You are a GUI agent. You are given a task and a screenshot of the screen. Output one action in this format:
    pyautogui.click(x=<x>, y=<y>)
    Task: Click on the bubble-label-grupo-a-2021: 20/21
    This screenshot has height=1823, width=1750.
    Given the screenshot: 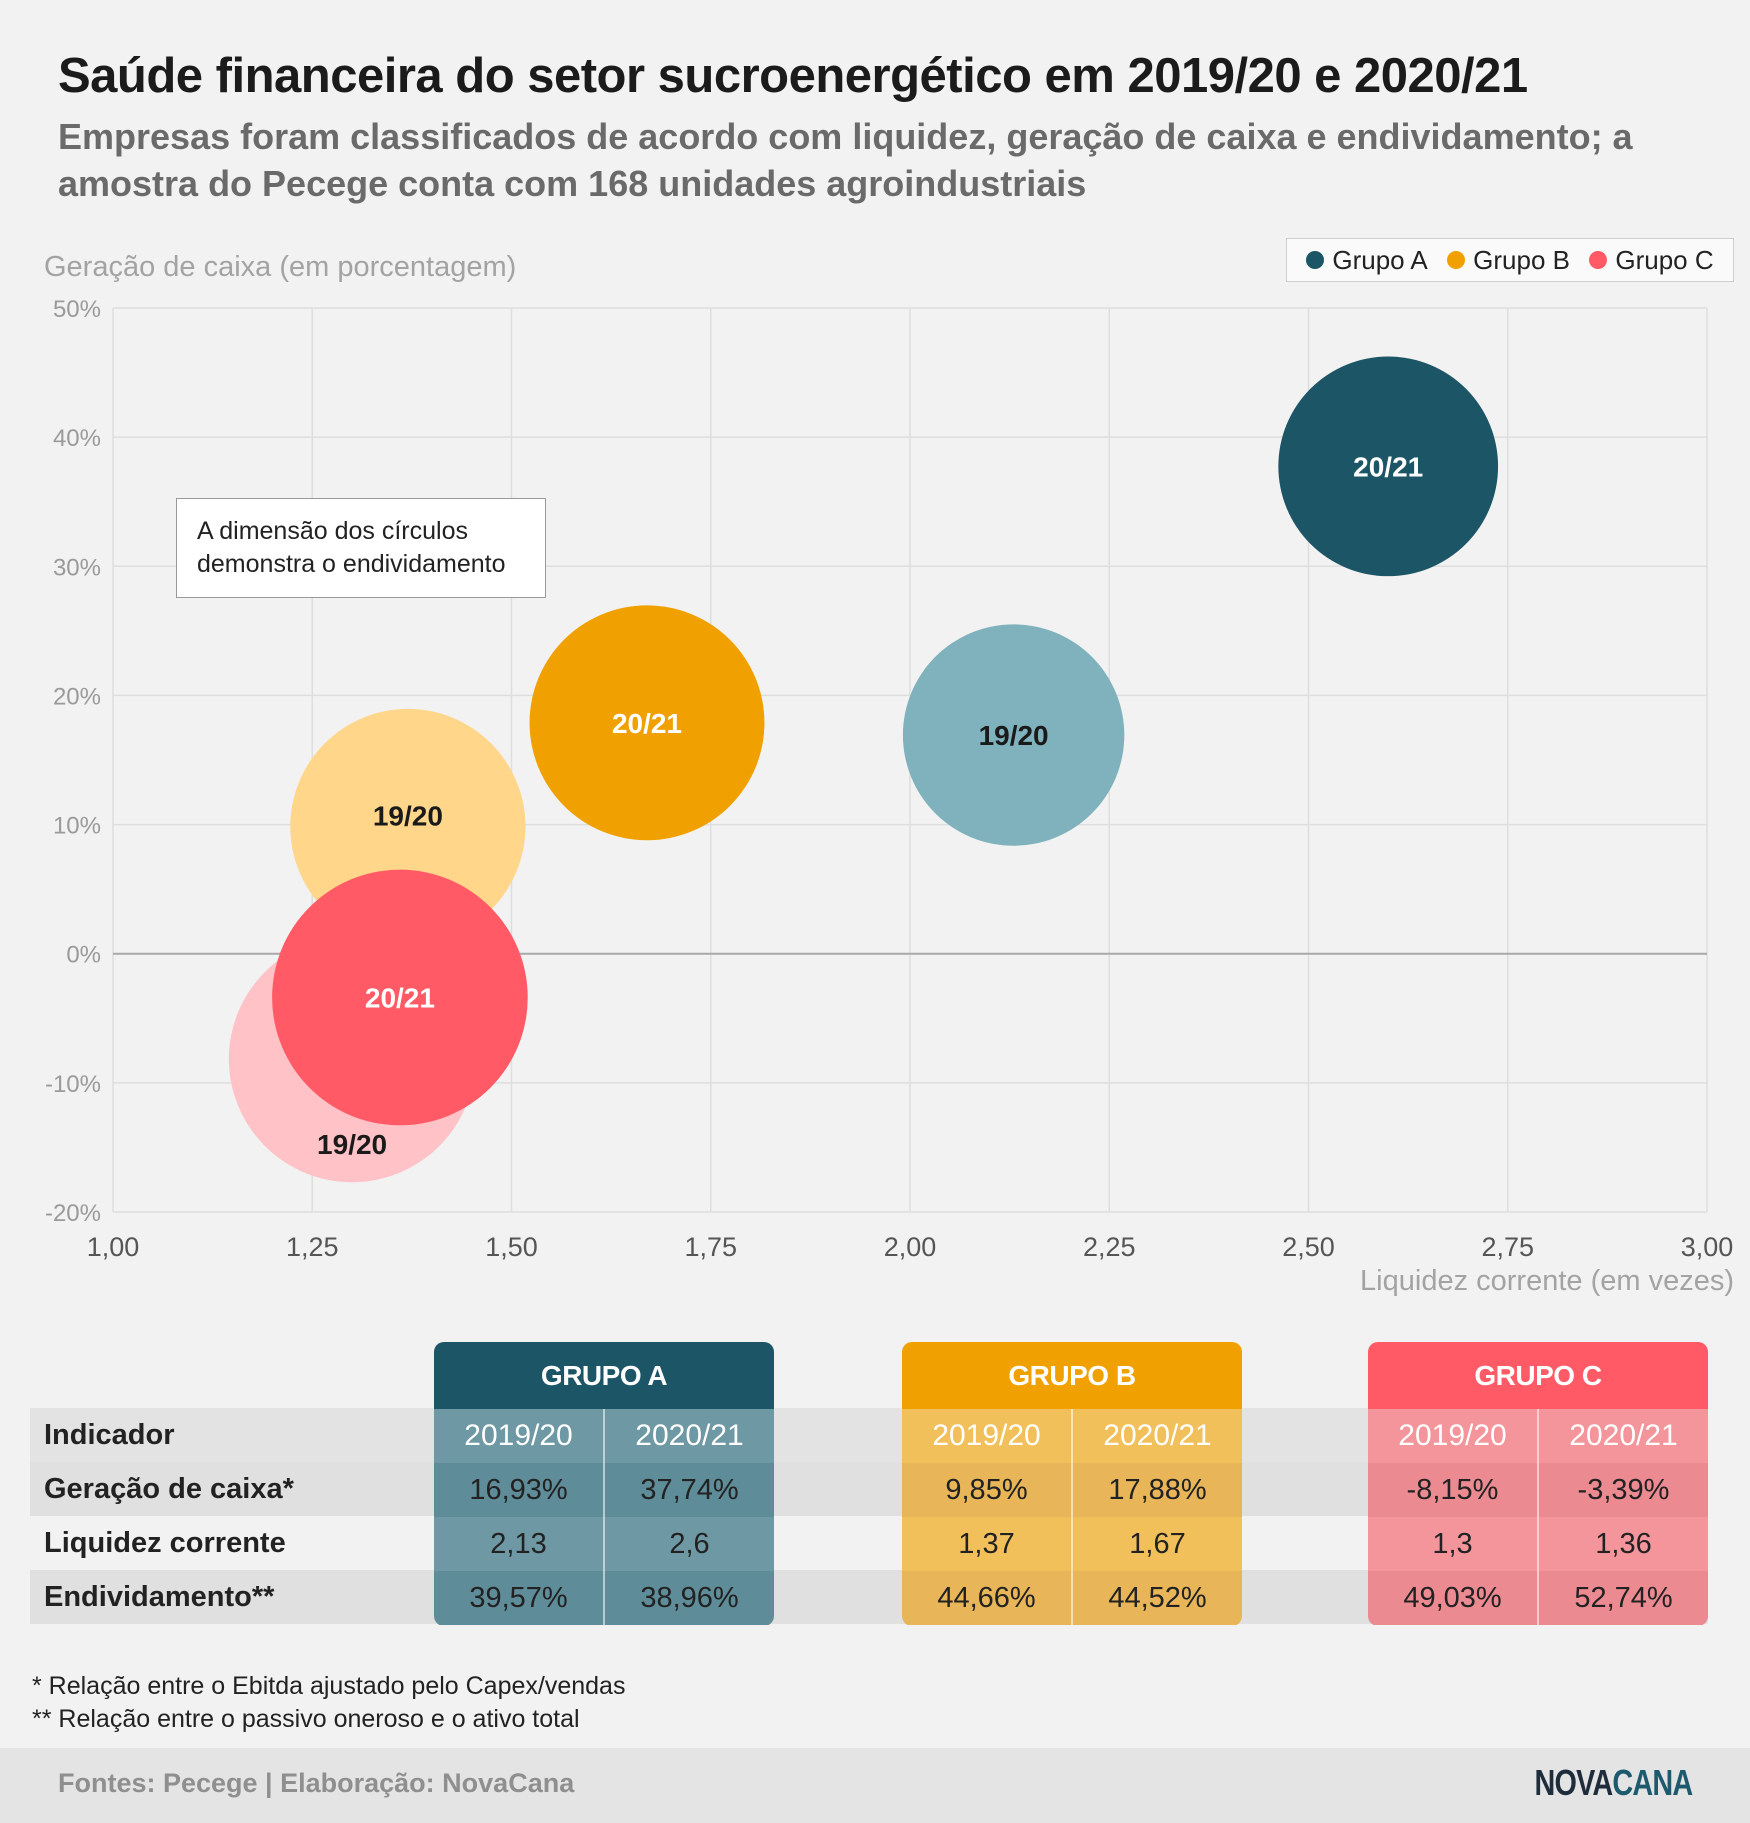 What is the action you would take?
    pyautogui.click(x=1388, y=466)
    